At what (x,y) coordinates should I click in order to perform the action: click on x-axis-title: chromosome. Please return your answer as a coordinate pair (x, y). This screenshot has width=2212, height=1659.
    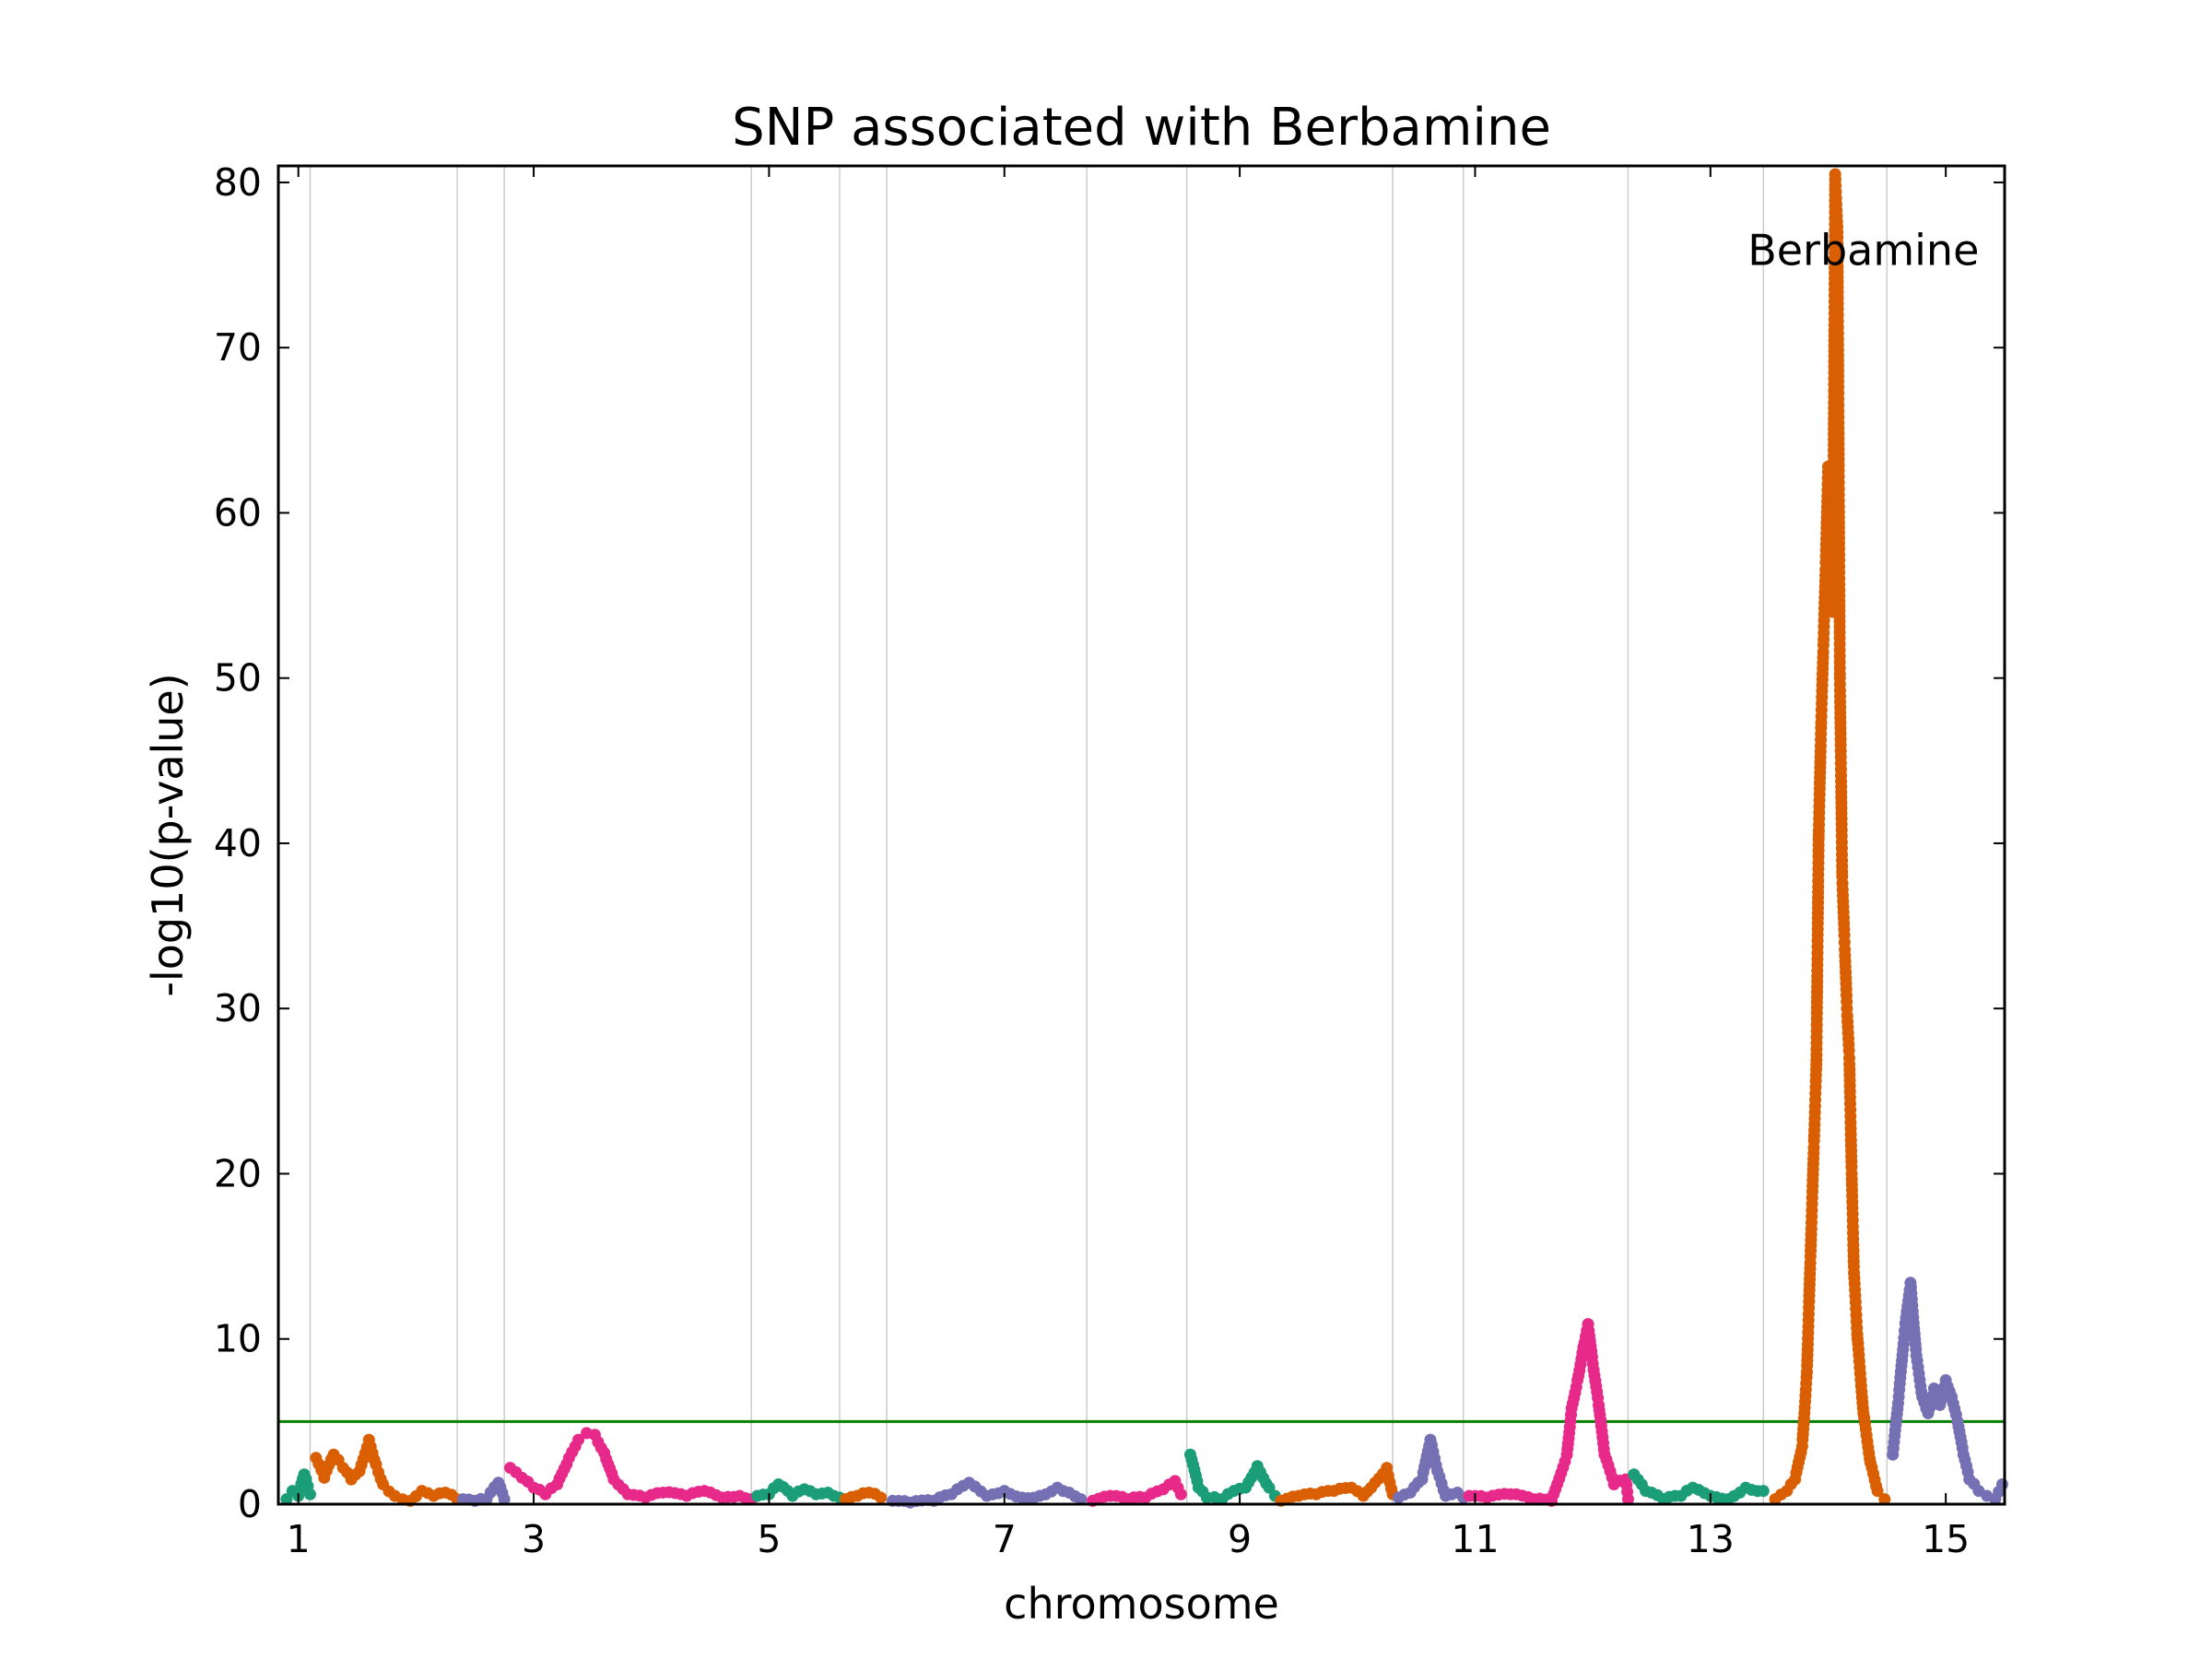
    Looking at the image, I should click on (1141, 1604).